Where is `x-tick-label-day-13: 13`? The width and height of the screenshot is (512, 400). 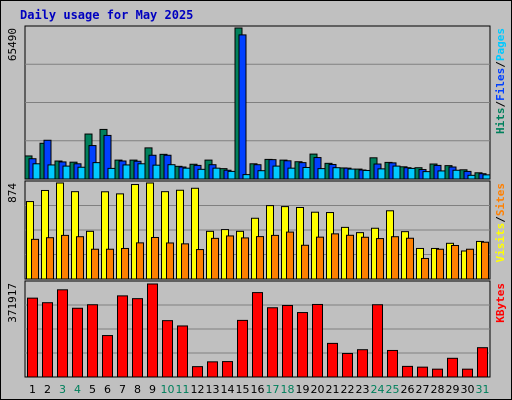
x-tick-label-day-13: 13 is located at coordinates (213, 389).